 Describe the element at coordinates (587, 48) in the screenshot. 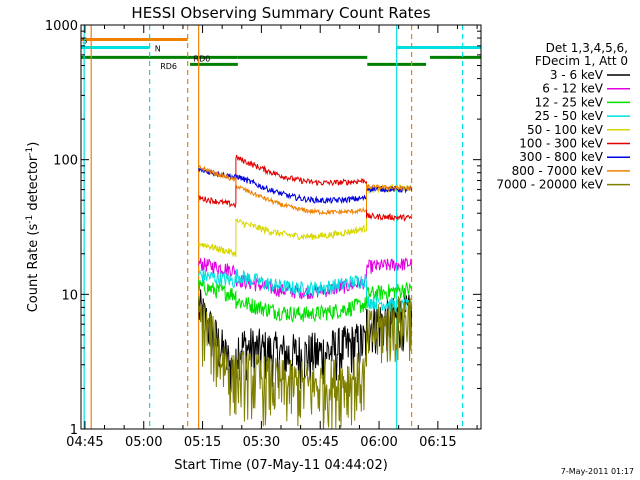

I see `legend-header-1: Det 1,3,4,5,6,` at that location.